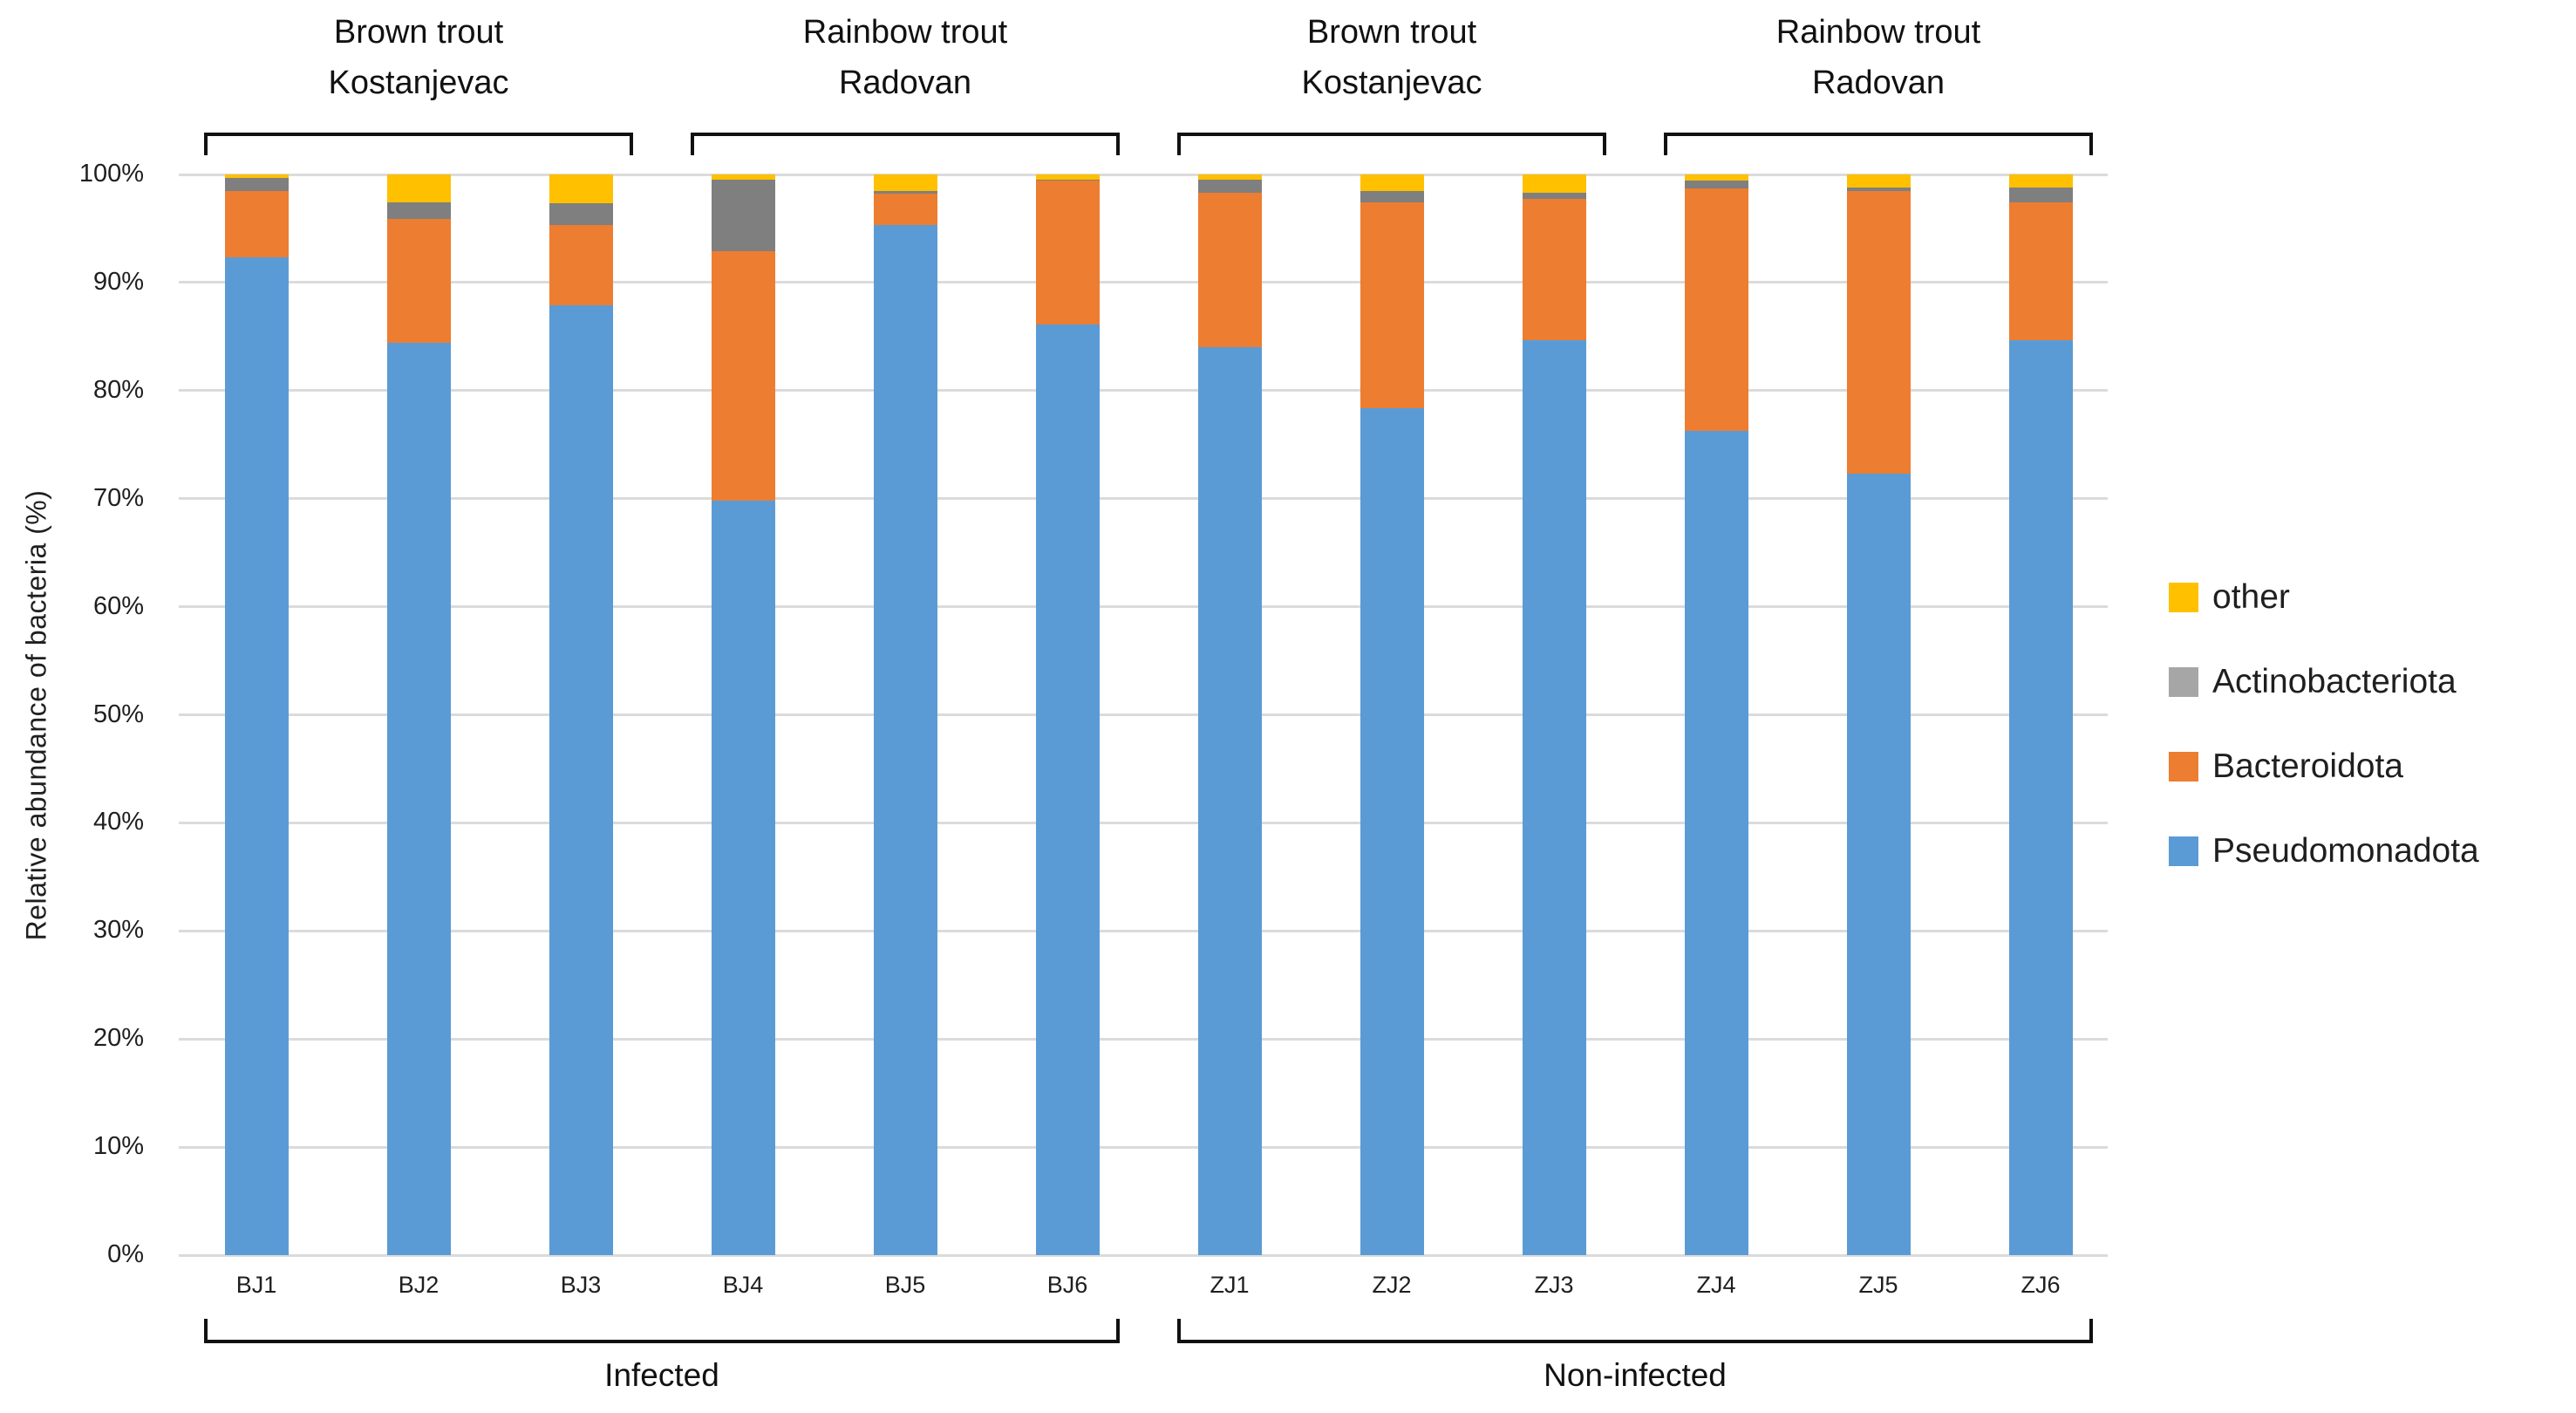 Image resolution: width=2576 pixels, height=1413 pixels. I want to click on bar-segment-pseudomonadota-bj6, so click(1067, 789).